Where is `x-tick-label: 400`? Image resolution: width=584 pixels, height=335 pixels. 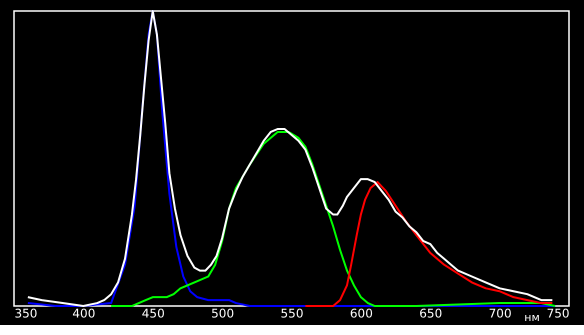 x-tick-label: 400 is located at coordinates (84, 313).